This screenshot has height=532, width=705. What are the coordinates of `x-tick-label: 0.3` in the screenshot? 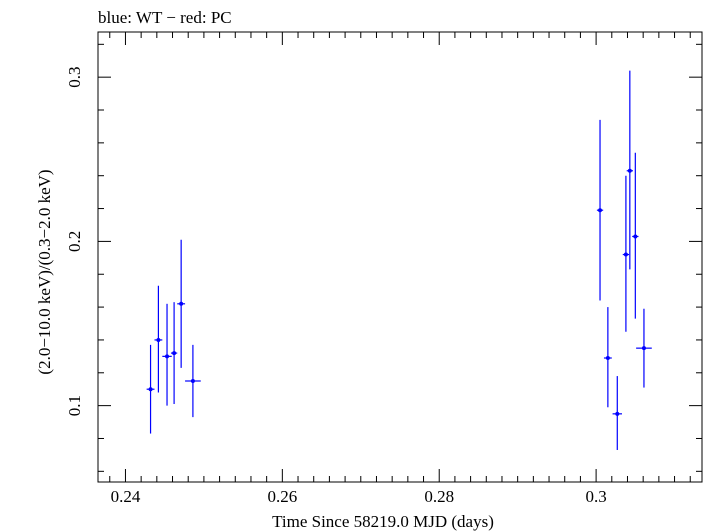 It's located at (595, 496).